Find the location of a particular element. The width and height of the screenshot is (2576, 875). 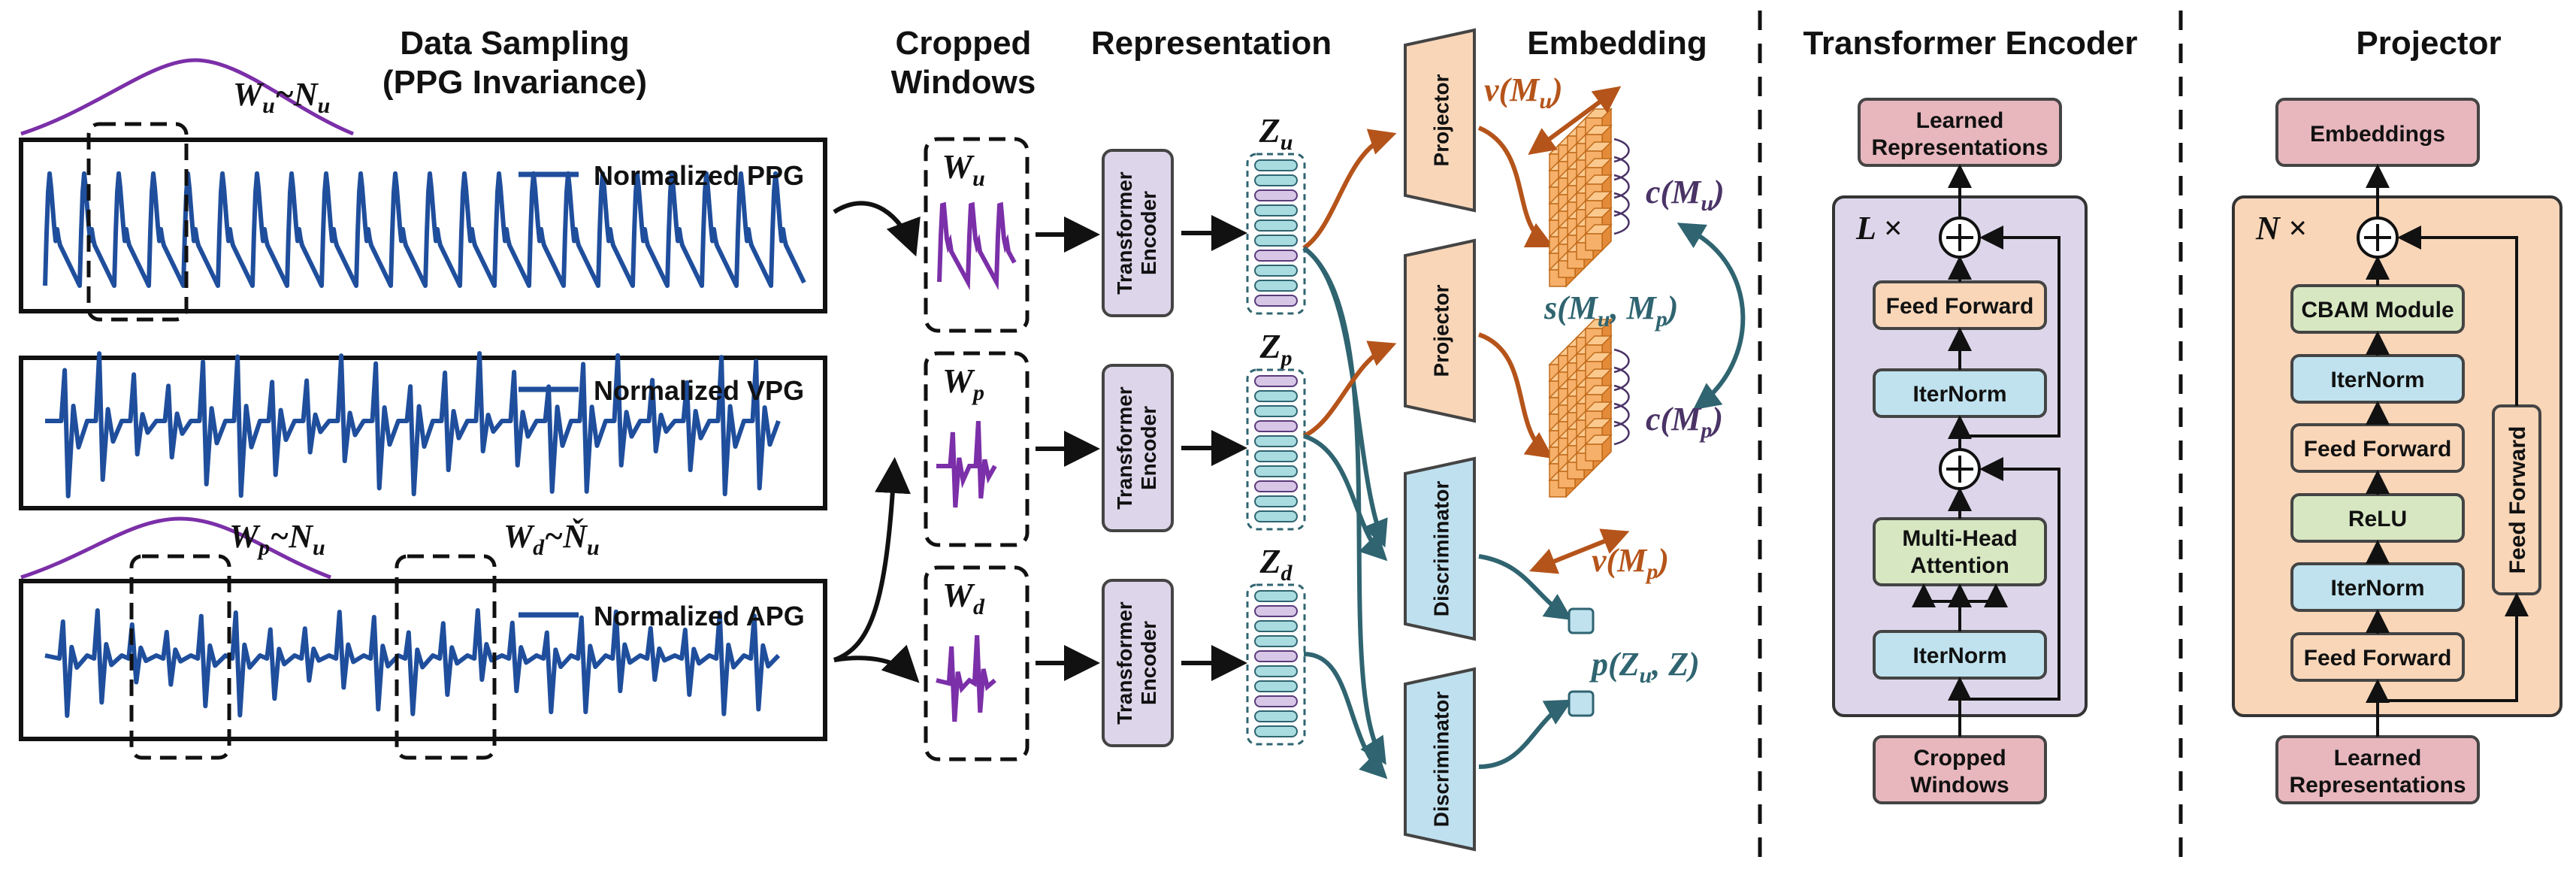

embedding-cubes is located at coordinates (1589, 302).